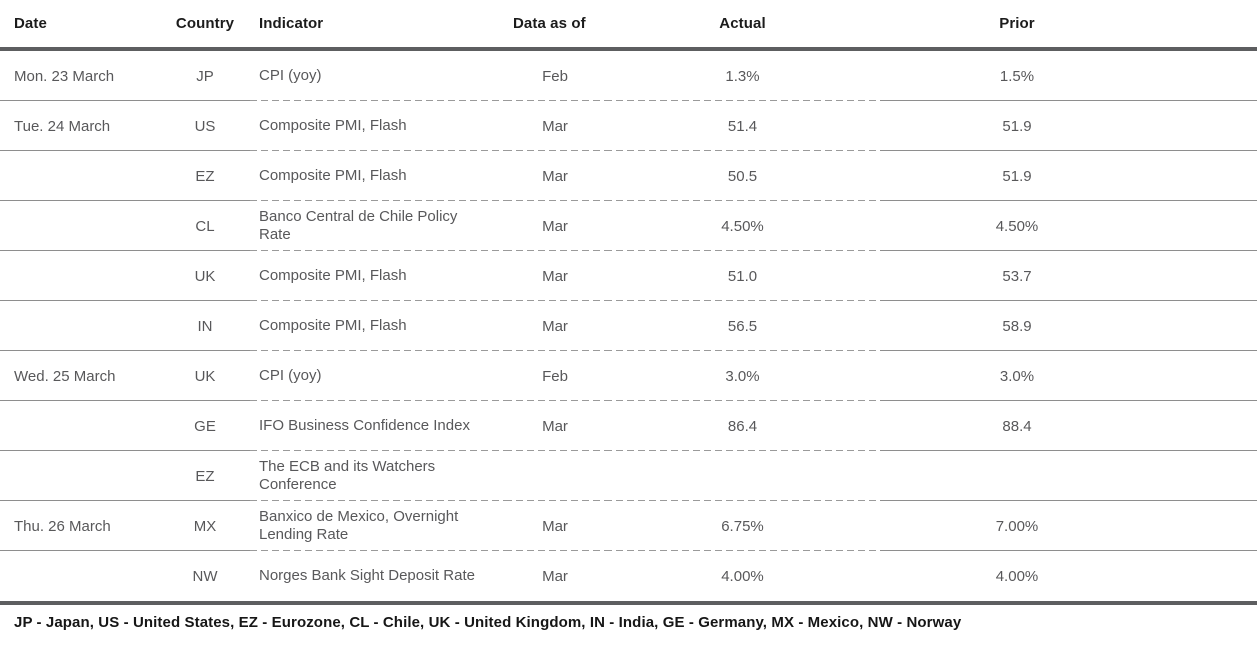 This screenshot has width=1257, height=648. Describe the element at coordinates (80, 75) in the screenshot. I see `date-cell: Mon. 23 March` at that location.